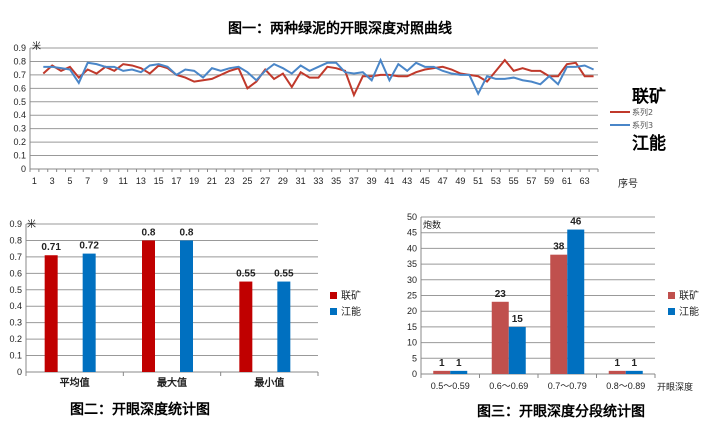  What do you see at coordinates (52, 181) in the screenshot?
I see `x-tick-label: 3` at bounding box center [52, 181].